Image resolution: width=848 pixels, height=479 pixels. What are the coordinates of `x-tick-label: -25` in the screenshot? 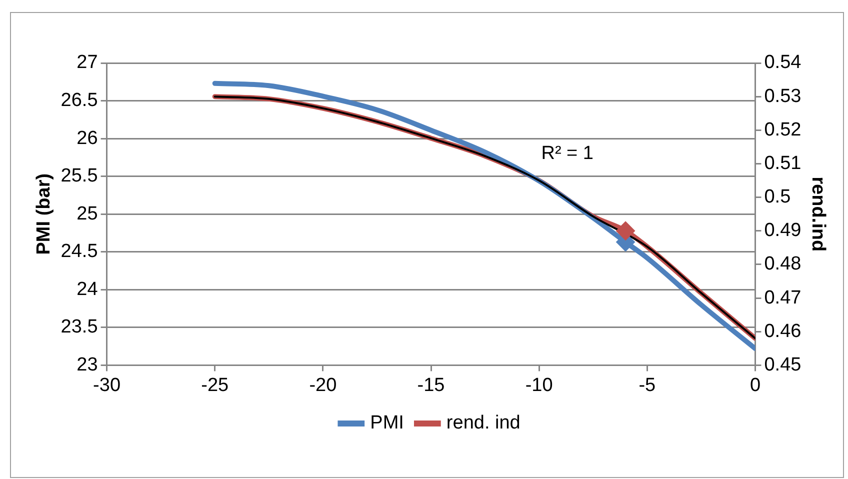 It's located at (215, 385).